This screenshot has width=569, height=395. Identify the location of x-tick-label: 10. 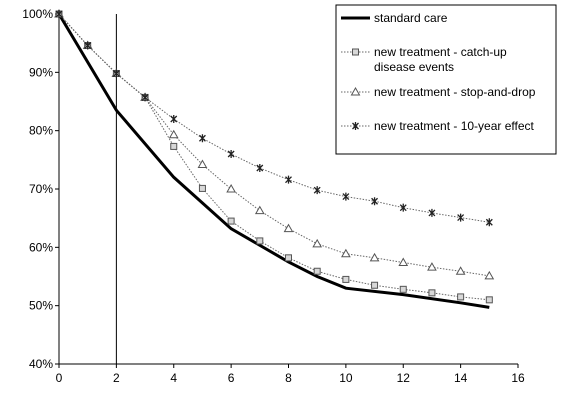
(346, 378).